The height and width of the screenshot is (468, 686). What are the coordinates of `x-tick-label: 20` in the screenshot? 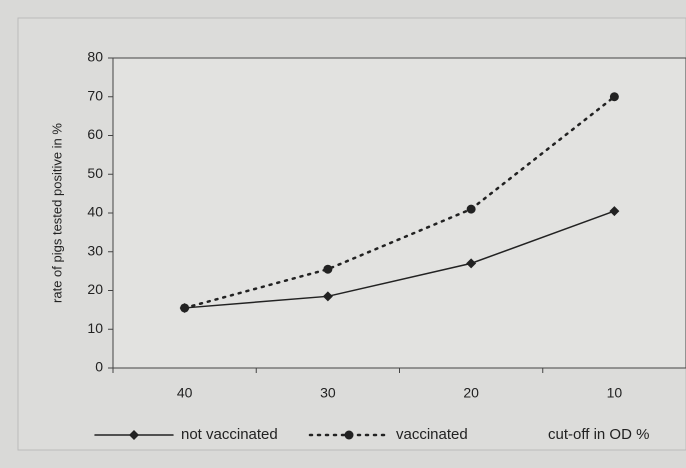 It's located at (471, 393).